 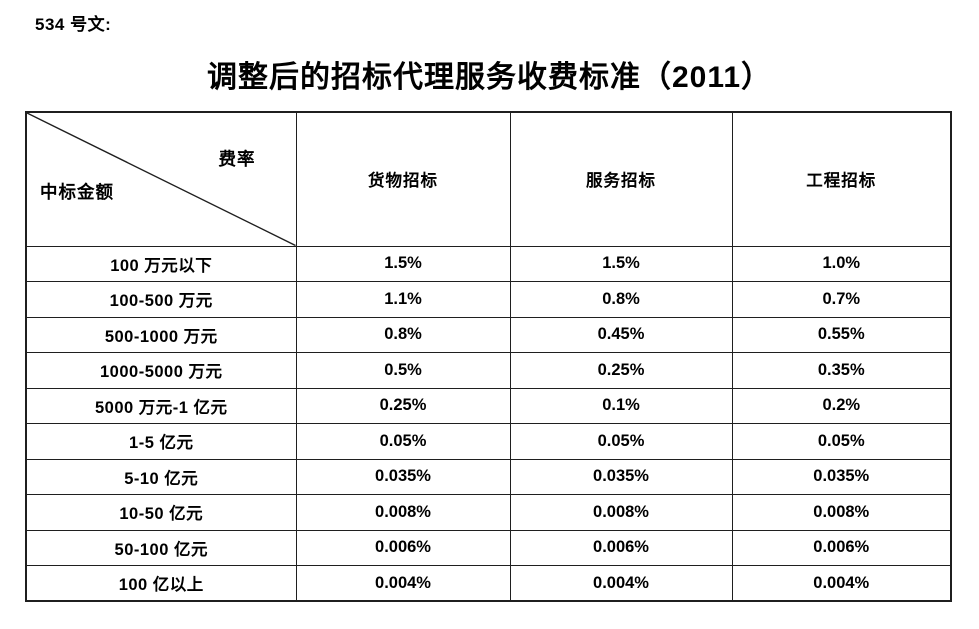 I want to click on table-row: 10-50 亿元 0.008% 0.008% 0.008%, so click(x=488, y=512).